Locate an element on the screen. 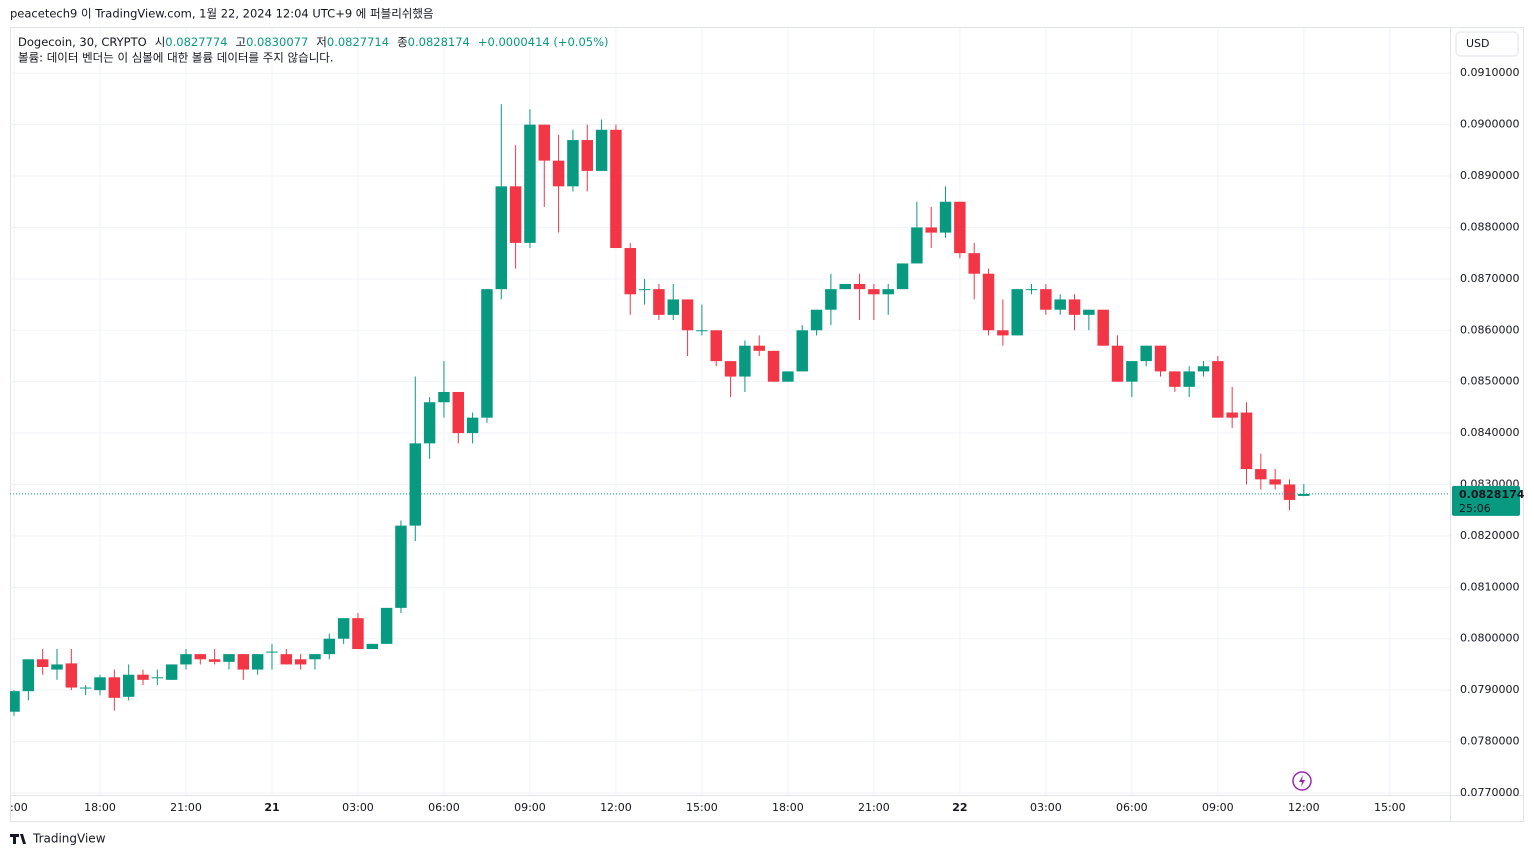 The height and width of the screenshot is (857, 1534). brand: TradingView is located at coordinates (69, 839).